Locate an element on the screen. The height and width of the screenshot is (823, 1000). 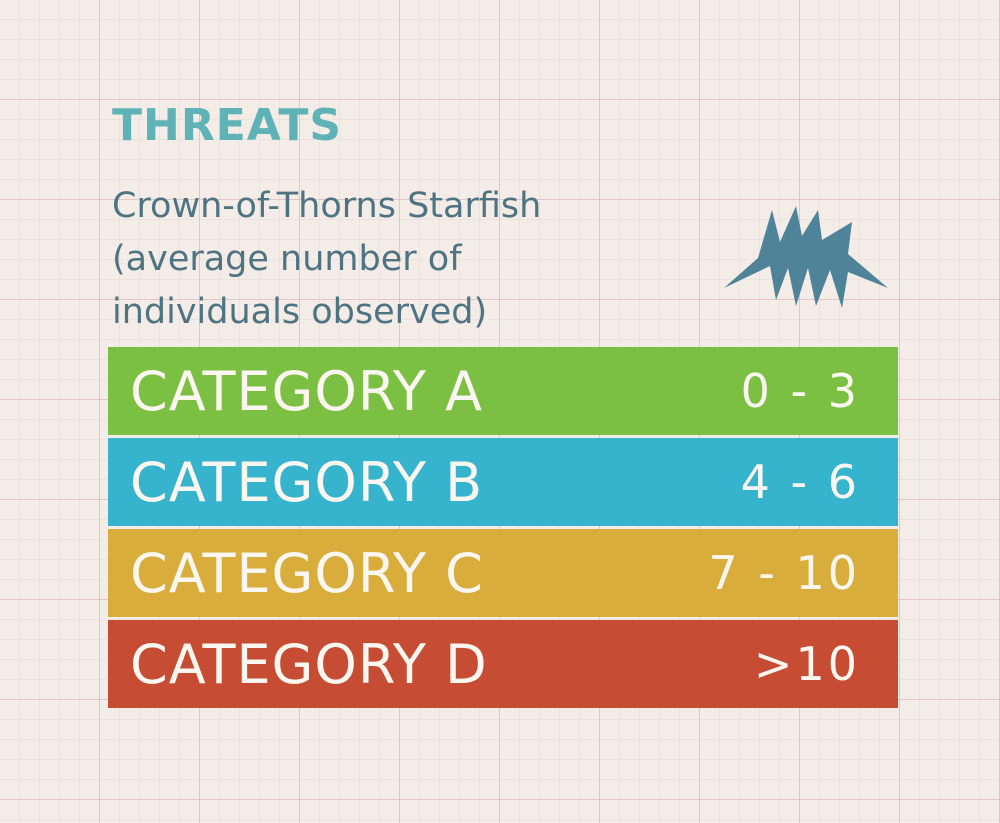
category-range: >10 is located at coordinates (806, 664).